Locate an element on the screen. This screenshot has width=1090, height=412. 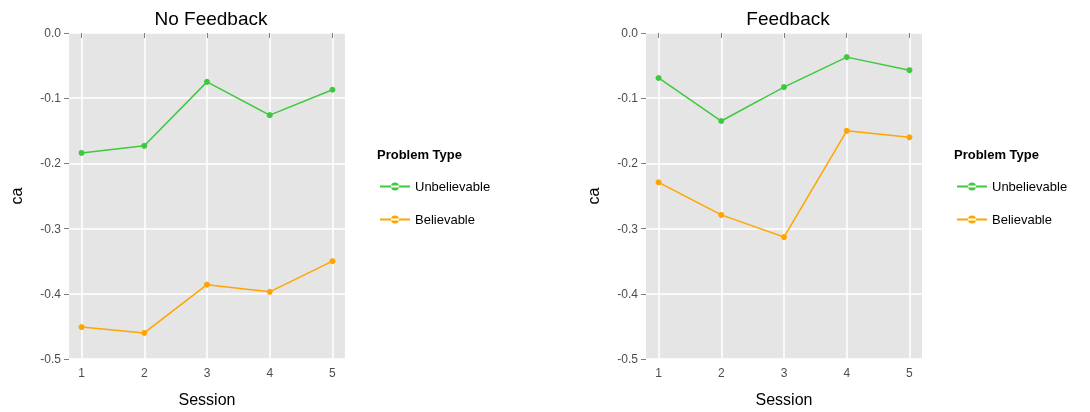
chart-title: Feedback is located at coordinates (788, 18).